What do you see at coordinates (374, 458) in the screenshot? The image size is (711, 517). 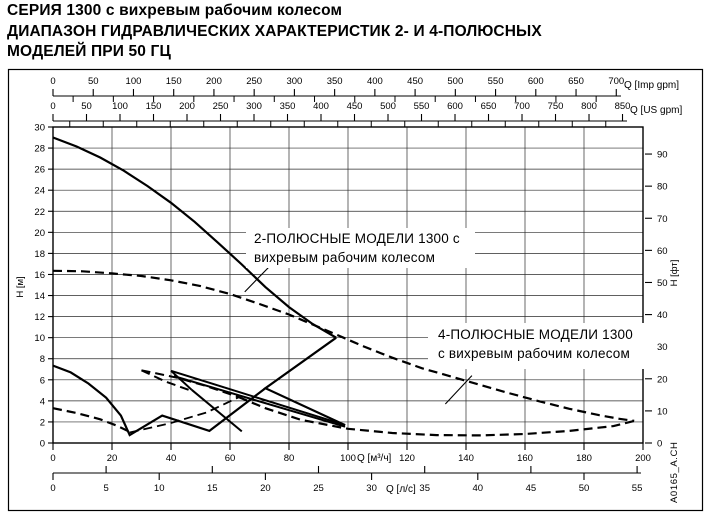 I see `svg-text: Q [м³/ч]` at bounding box center [374, 458].